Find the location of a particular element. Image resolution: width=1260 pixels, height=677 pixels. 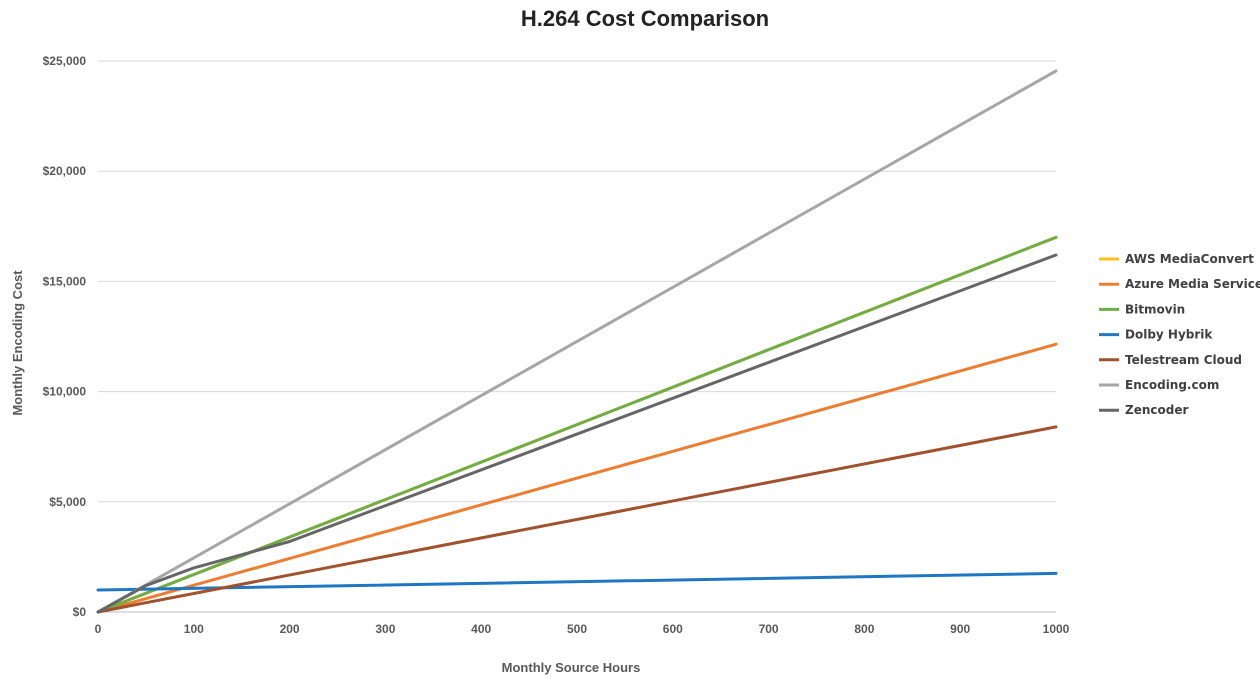

y-tick-label: $20,000 is located at coordinates (65, 171).